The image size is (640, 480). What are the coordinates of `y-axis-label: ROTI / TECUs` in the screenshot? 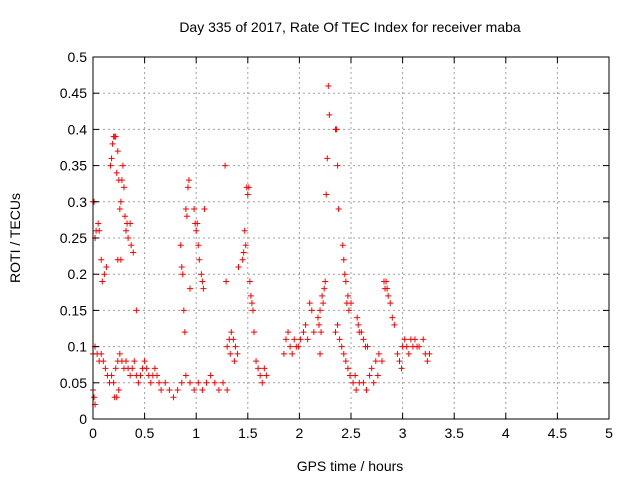 It's located at (15, 238).